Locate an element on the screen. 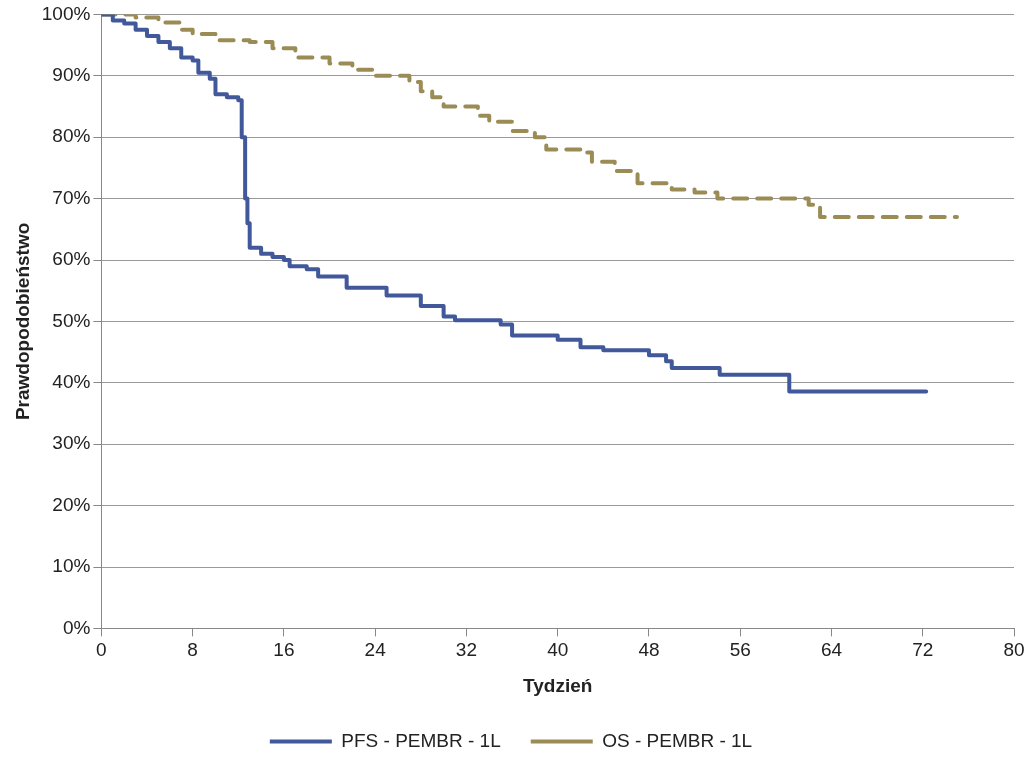  x-tick-label: 16 is located at coordinates (284, 650).